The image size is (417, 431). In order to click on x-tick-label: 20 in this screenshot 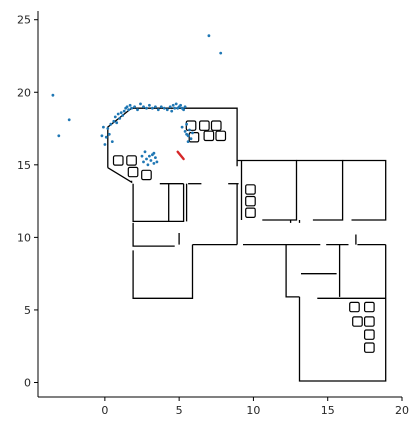, I will do `click(402, 410)`.